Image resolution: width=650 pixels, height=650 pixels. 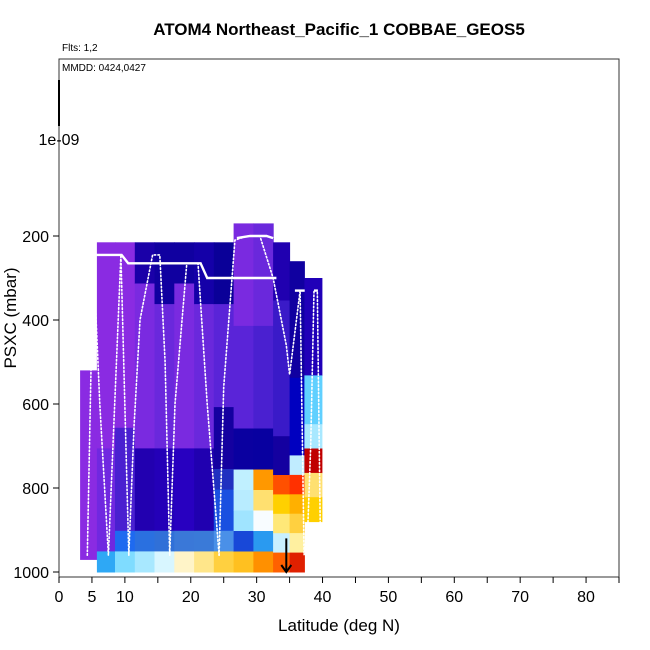 What do you see at coordinates (35, 237) in the screenshot?
I see `y-tick-label: 200` at bounding box center [35, 237].